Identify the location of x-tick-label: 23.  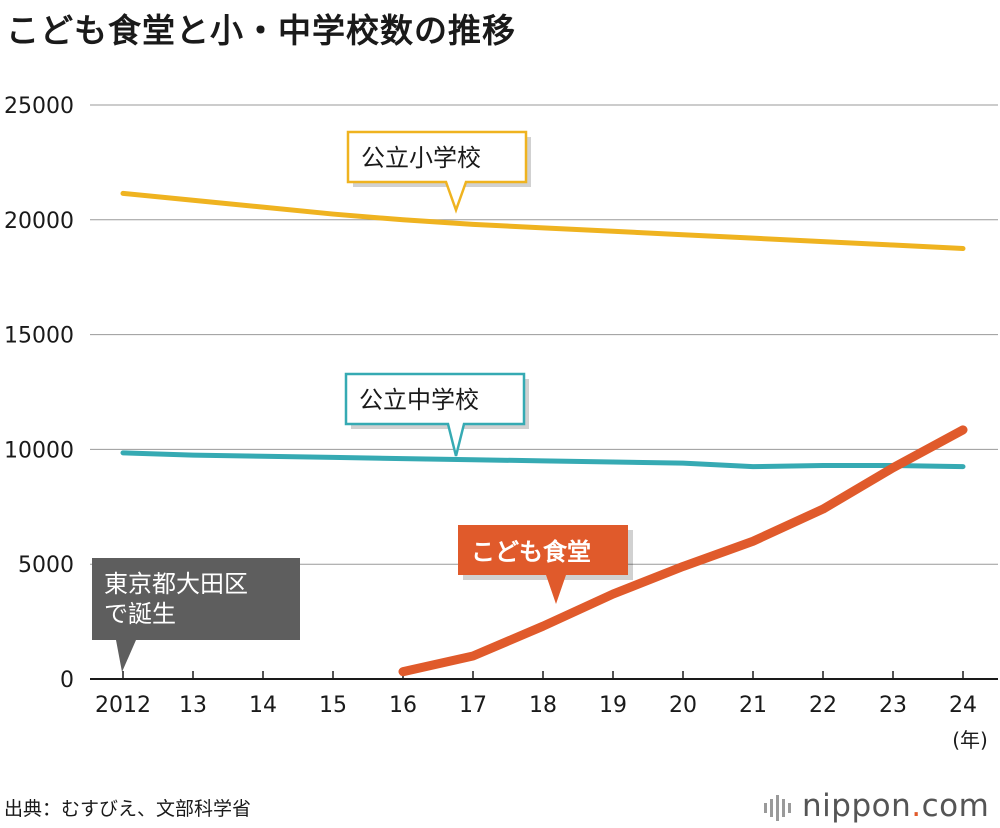
(893, 705).